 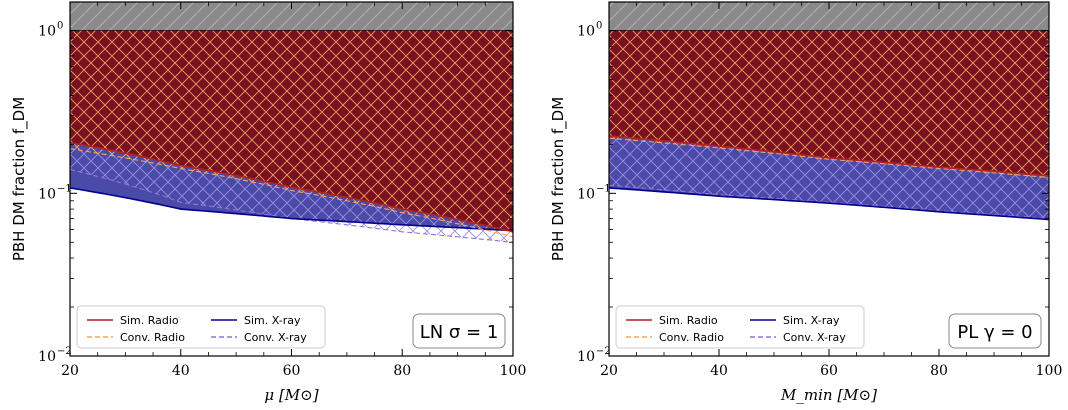 I want to click on x-axis-label: μ [M⊙], so click(x=291, y=395).